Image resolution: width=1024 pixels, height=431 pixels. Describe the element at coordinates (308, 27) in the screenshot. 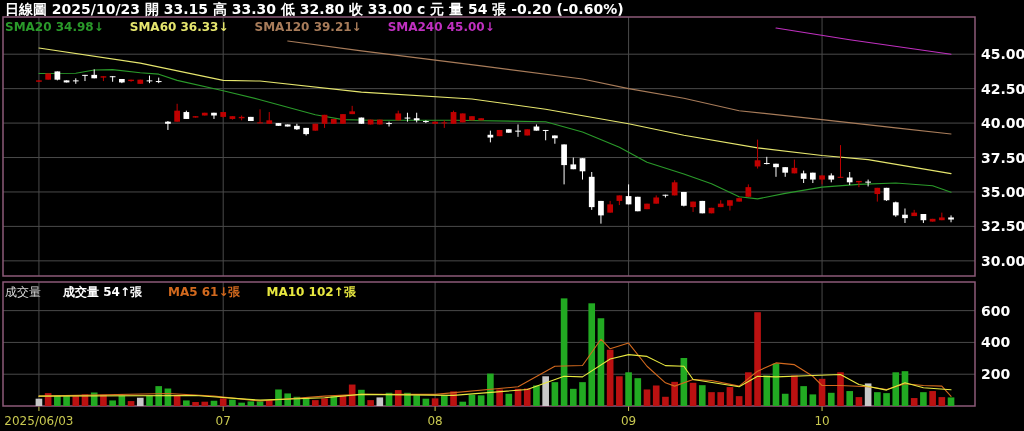

I see `series-label: SMA120 39.21↓` at that location.